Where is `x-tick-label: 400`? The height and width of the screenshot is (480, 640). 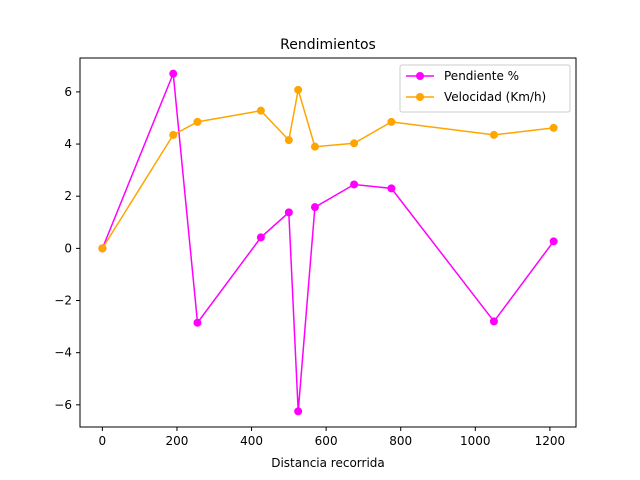 x-tick-label: 400 is located at coordinates (251, 441).